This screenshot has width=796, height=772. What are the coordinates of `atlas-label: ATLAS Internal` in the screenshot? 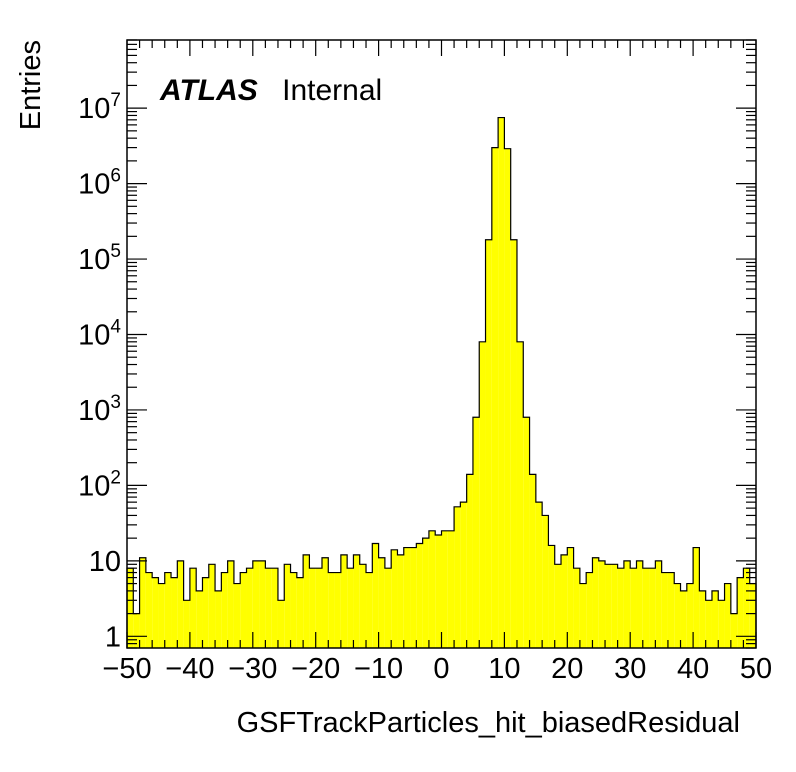 It's located at (270, 90).